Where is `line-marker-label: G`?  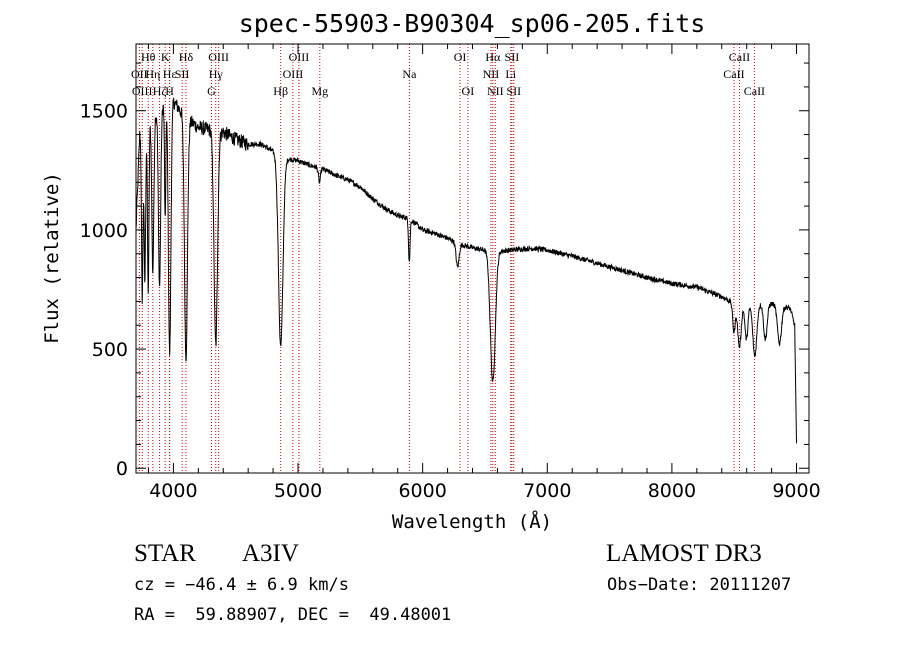 line-marker-label: G is located at coordinates (211, 91).